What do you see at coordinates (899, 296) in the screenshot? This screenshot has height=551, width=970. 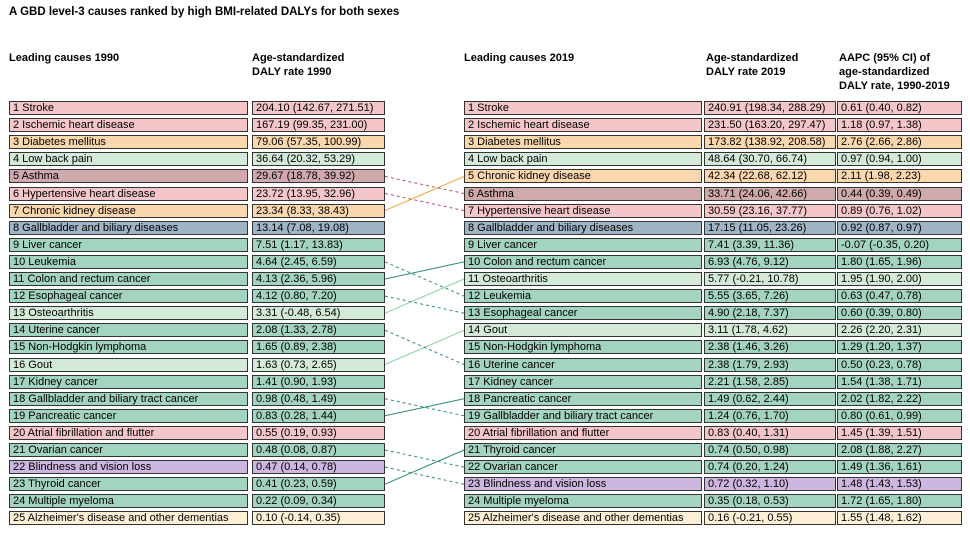 I see `cause-2019-aapc: 0.63 (0.47, 0.78)` at bounding box center [899, 296].